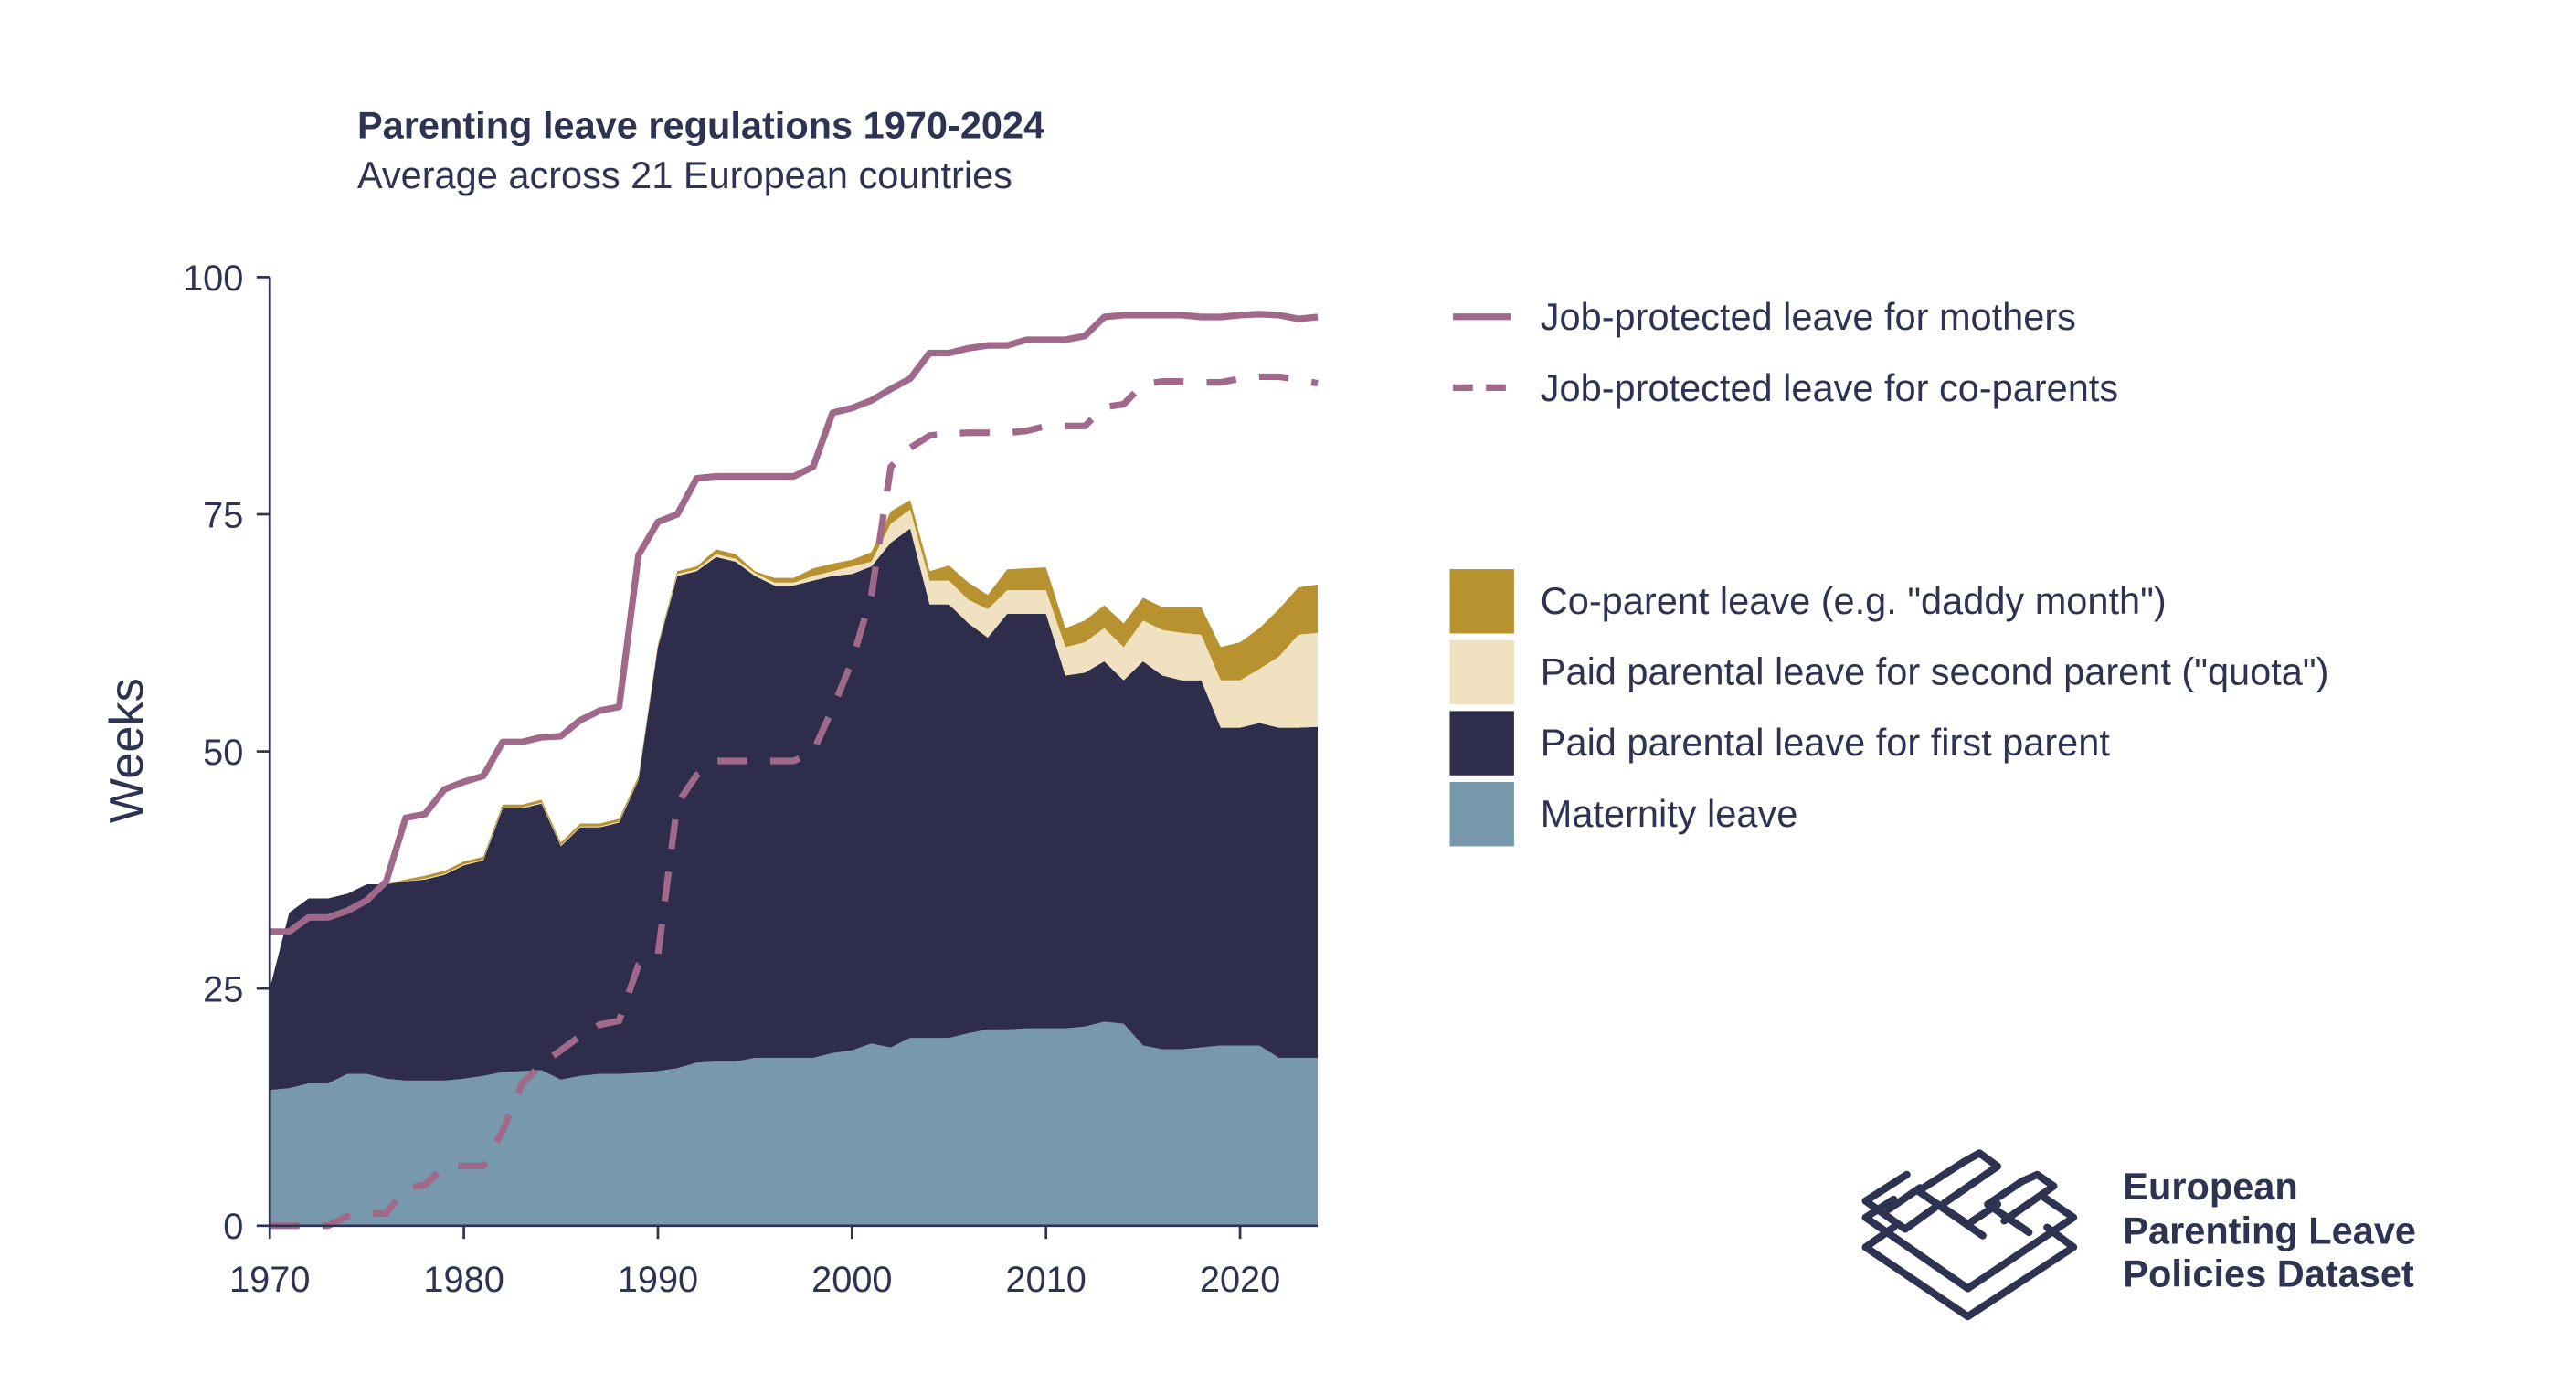 This screenshot has height=1394, width=2576. What do you see at coordinates (233, 1227) in the screenshot?
I see `y-tick-label: 0` at bounding box center [233, 1227].